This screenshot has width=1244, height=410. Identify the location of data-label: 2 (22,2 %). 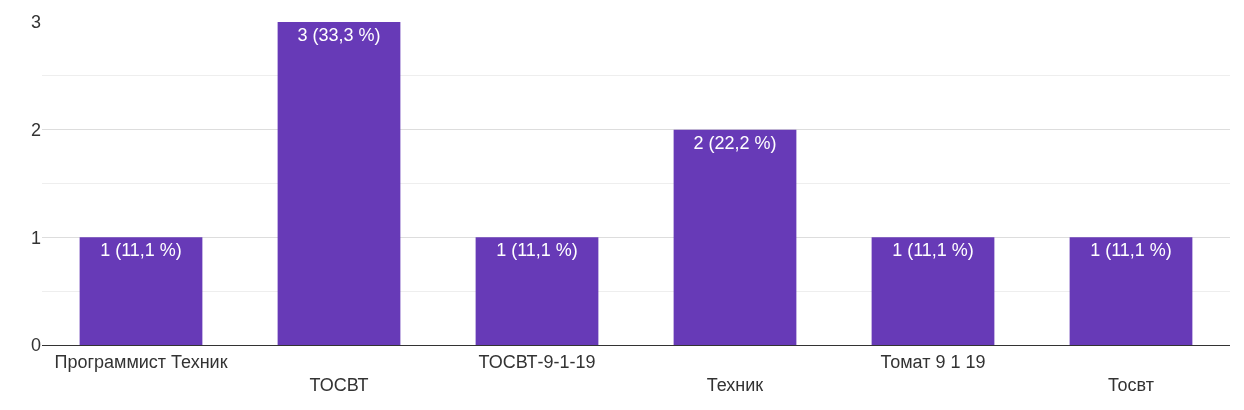
(735, 142).